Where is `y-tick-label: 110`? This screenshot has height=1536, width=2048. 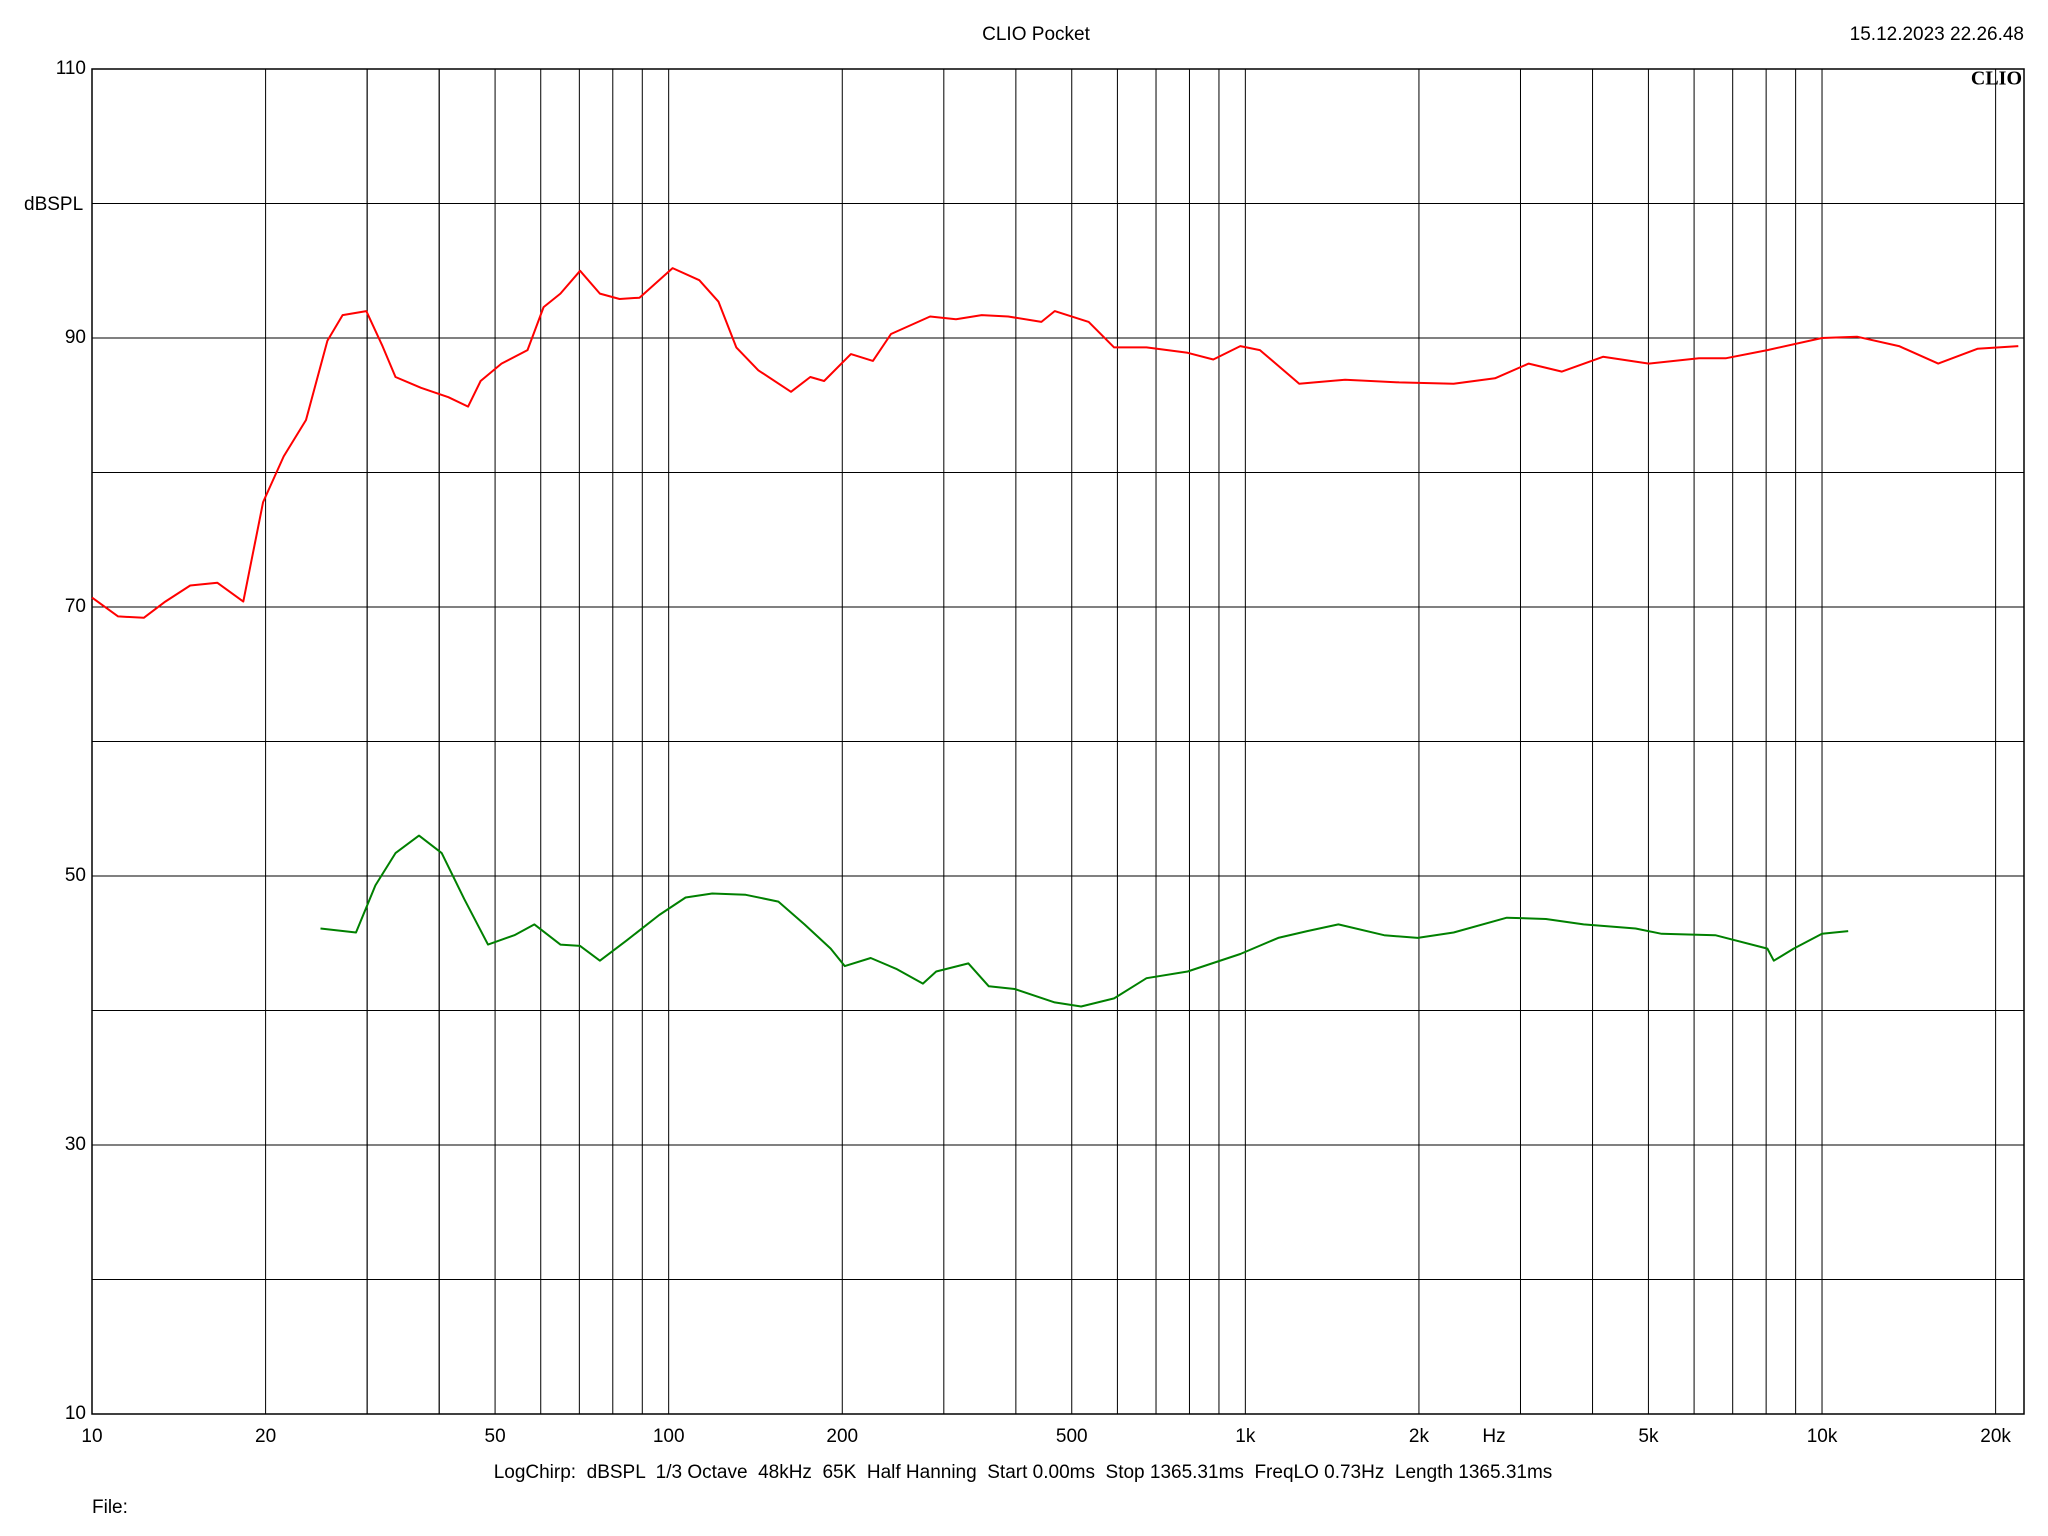 y-tick-label: 110 is located at coordinates (71, 68).